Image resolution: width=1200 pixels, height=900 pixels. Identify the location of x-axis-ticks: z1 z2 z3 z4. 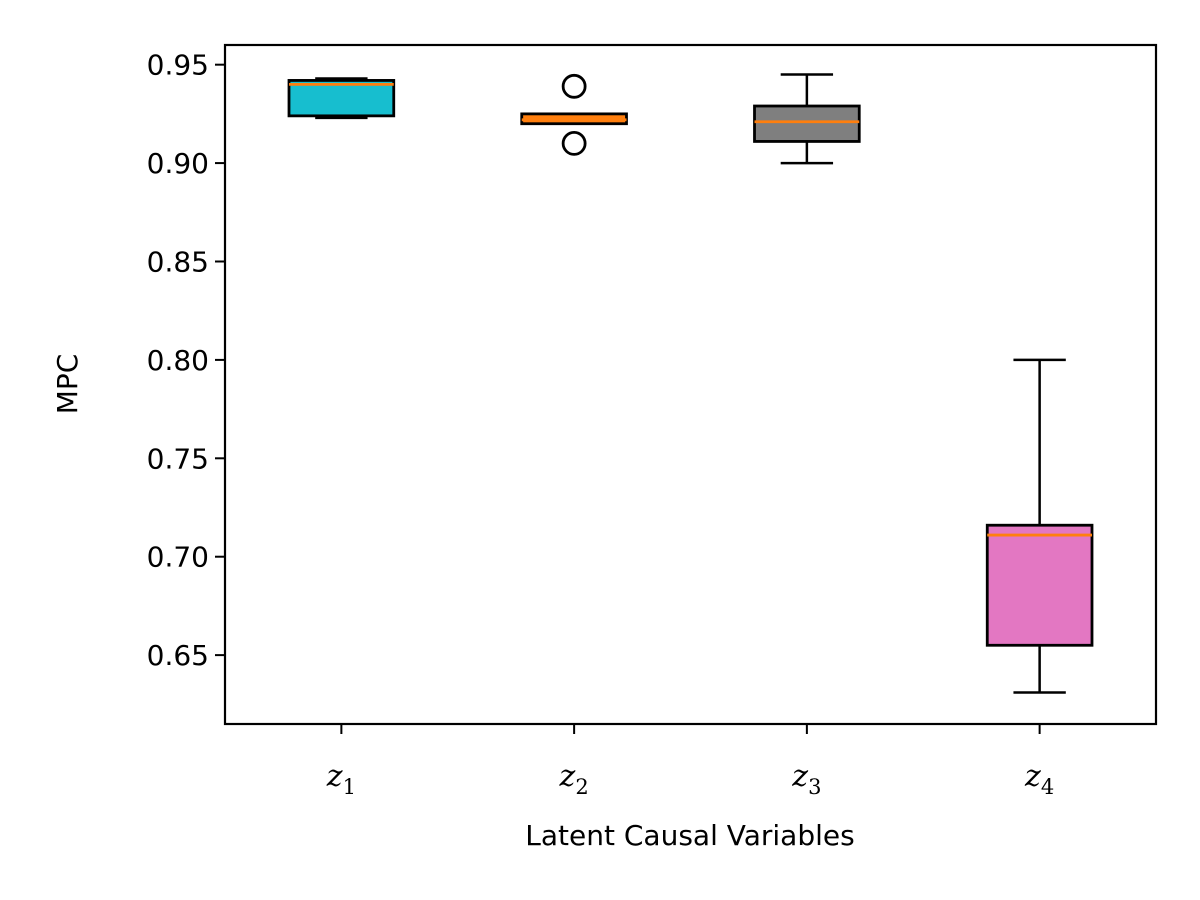
(690, 761).